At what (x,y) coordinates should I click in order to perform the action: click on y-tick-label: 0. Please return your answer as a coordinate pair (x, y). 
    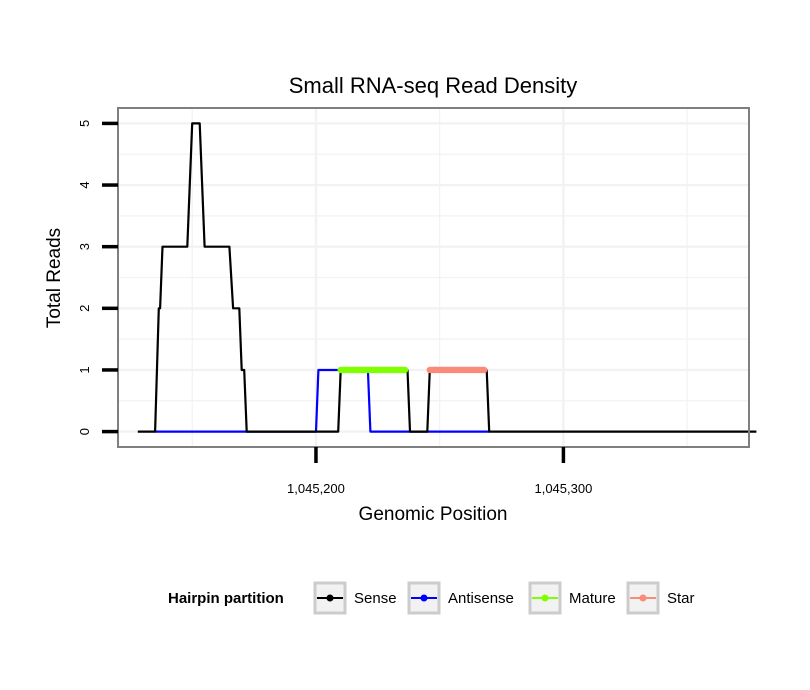
    Looking at the image, I should click on (84, 431).